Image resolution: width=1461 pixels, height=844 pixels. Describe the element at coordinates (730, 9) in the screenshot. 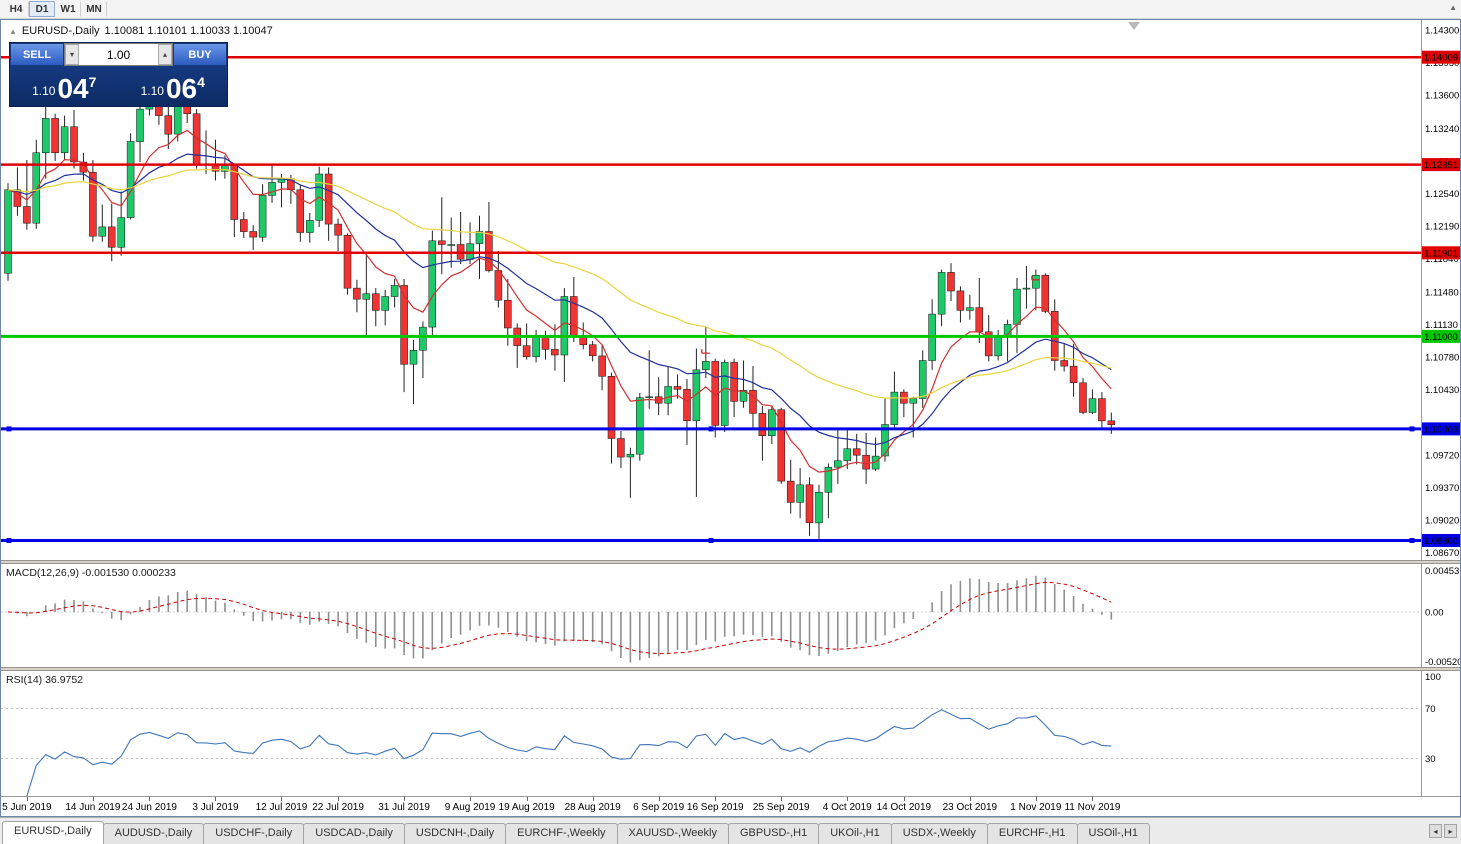

I see `top-toolbar: H4 D1 W1 MN ▲` at that location.